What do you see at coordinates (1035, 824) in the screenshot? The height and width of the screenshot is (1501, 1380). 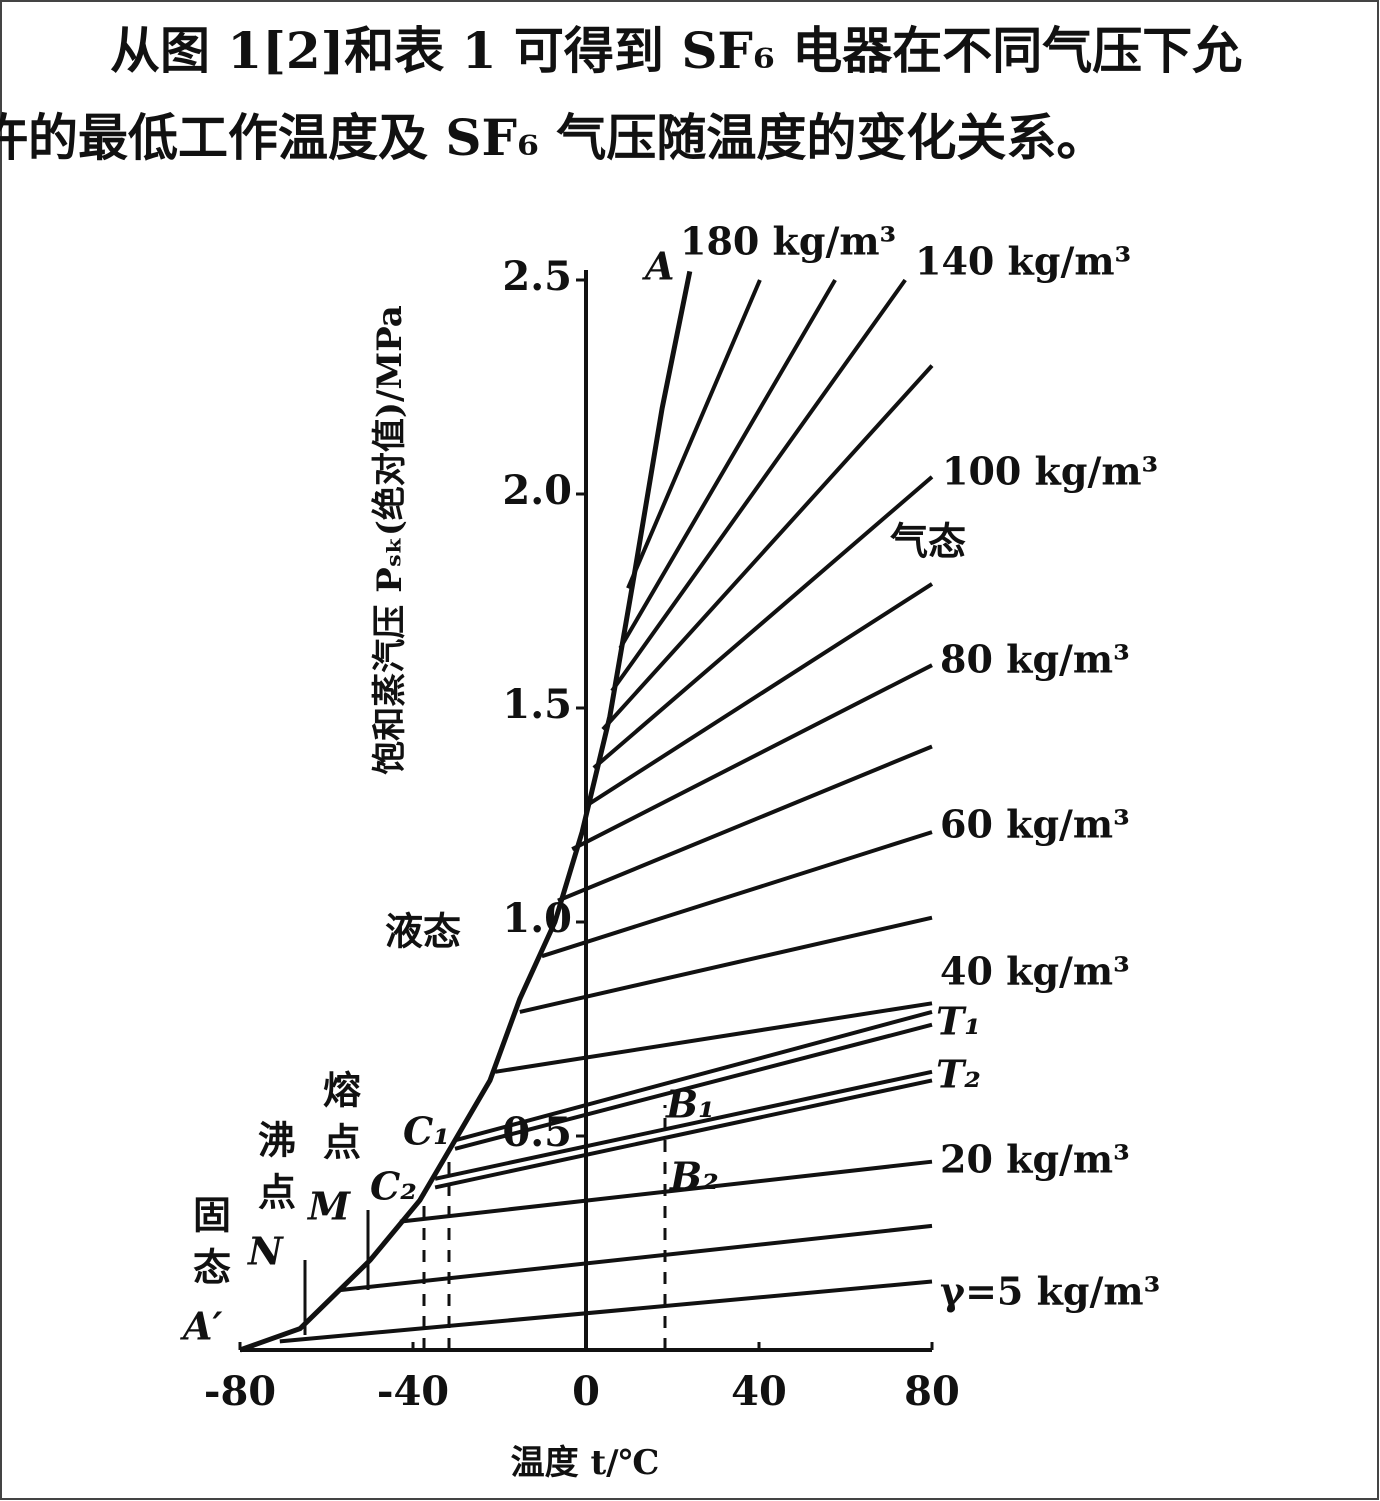 I see `annotation: 60 kg/m³` at bounding box center [1035, 824].